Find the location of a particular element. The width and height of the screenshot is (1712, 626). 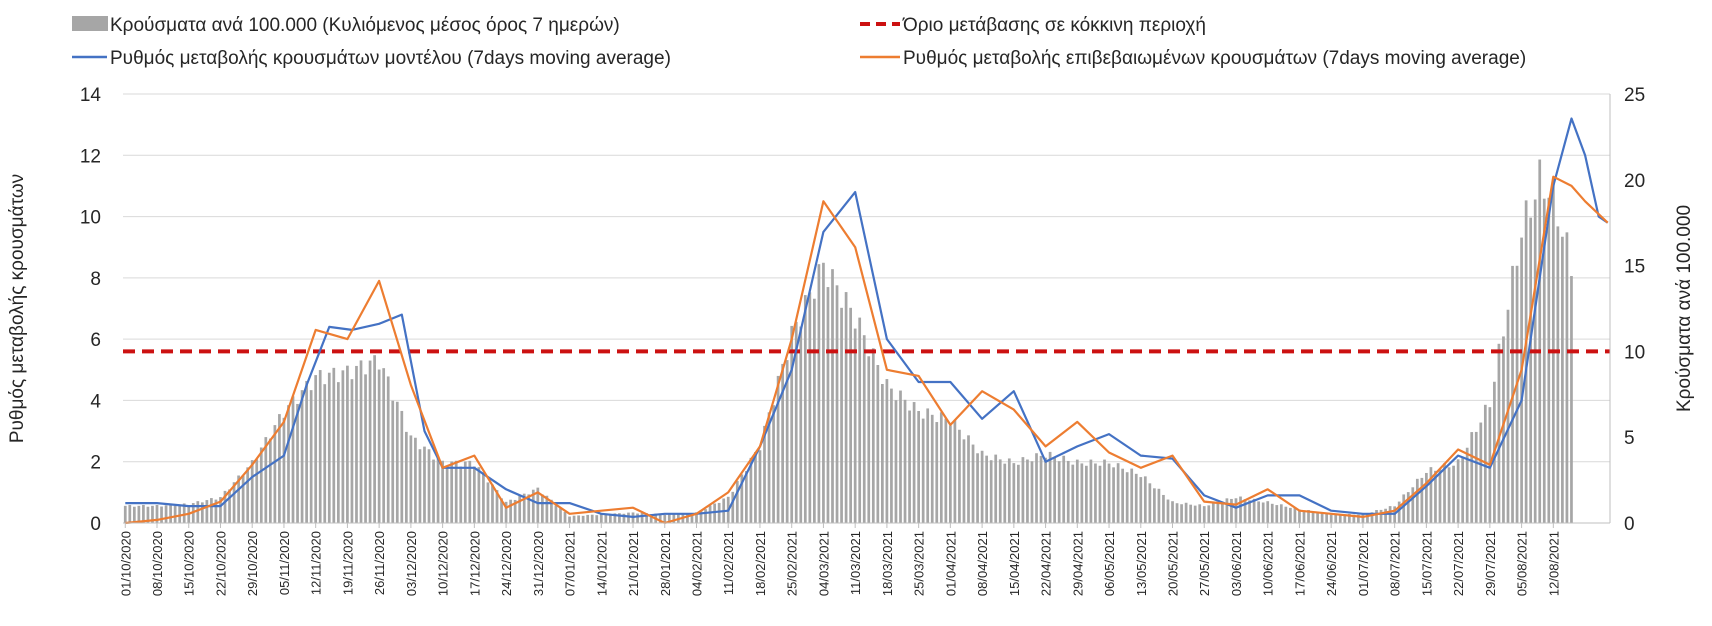

x-tick-label: 08/04/2021 is located at coordinates (982, 563).